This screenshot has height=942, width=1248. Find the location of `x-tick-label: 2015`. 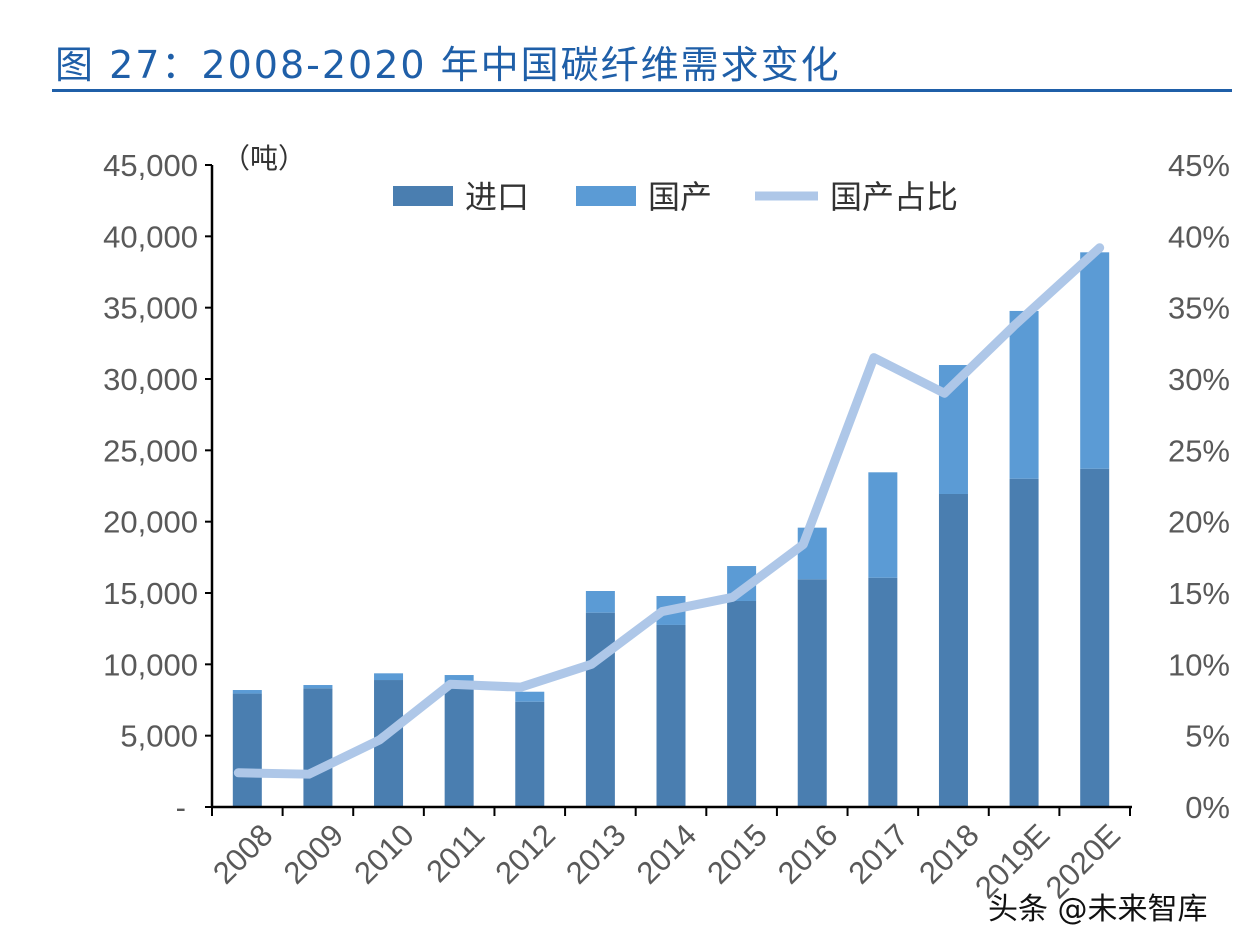

x-tick-label: 2015 is located at coordinates (737, 854).